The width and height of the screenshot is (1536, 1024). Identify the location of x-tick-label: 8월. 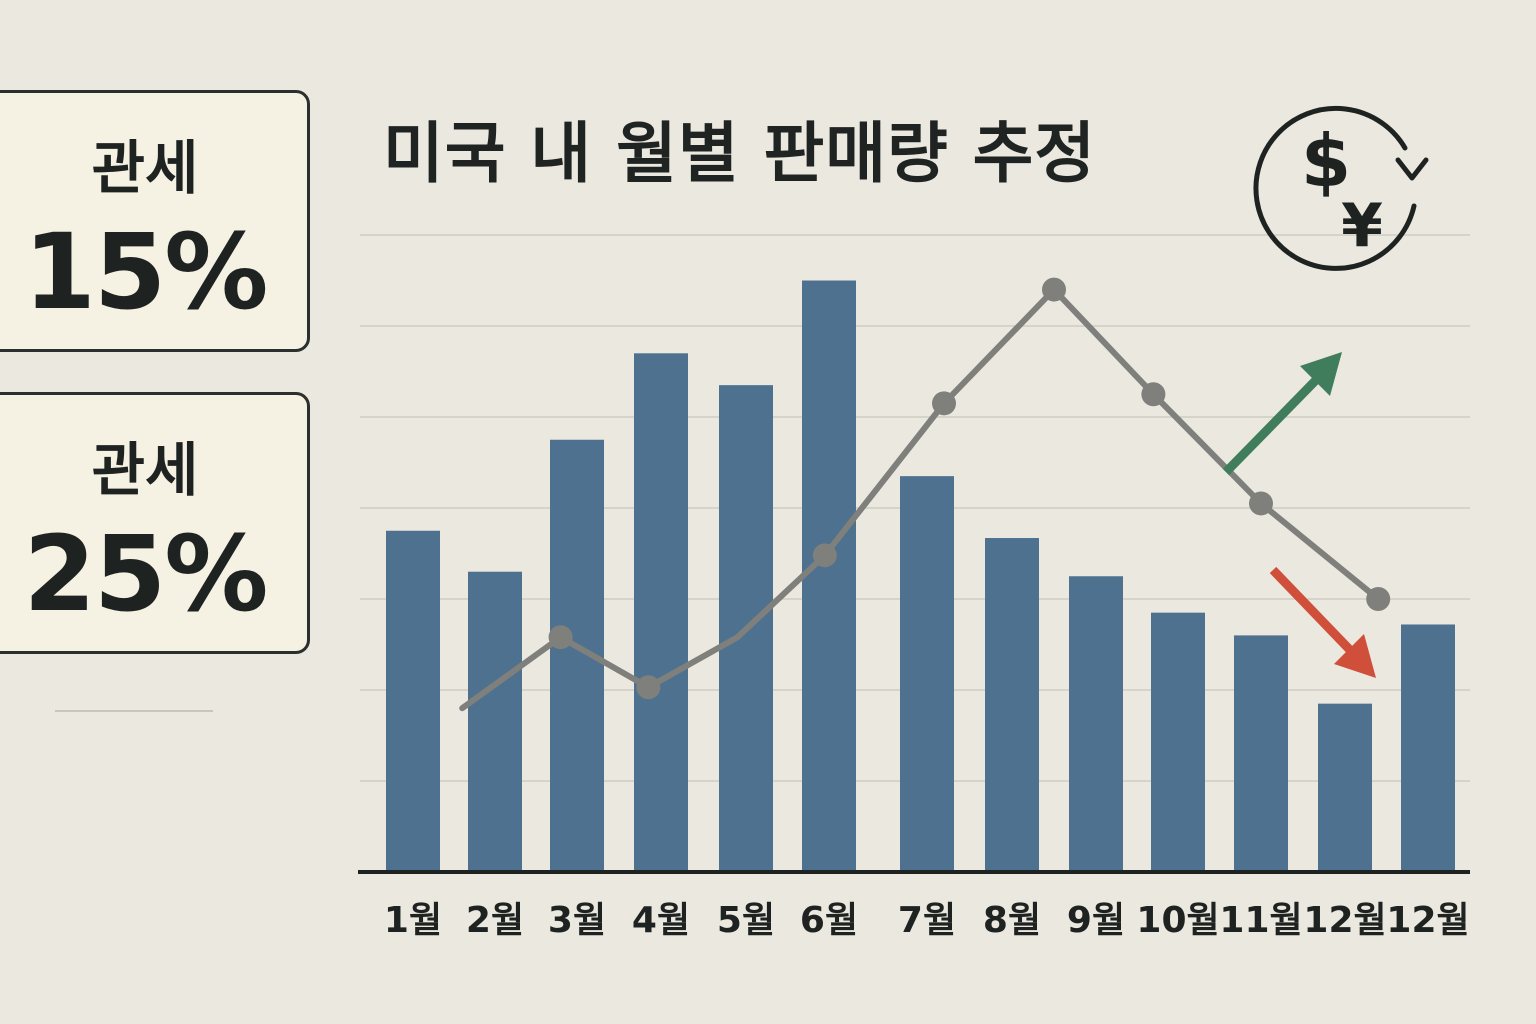
(1012, 920).